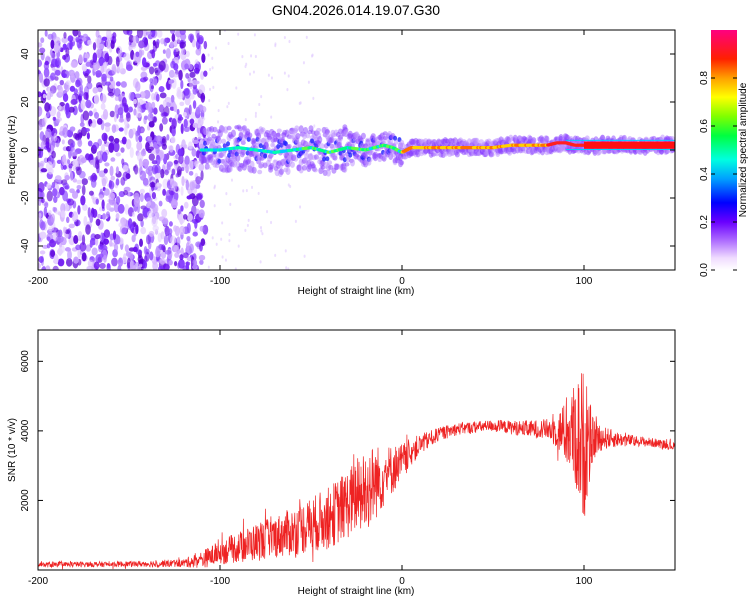 This screenshot has height=600, width=750. Describe the element at coordinates (356, 10) in the screenshot. I see `figure-title: GN04.2026.014.19.07.G30` at that location.